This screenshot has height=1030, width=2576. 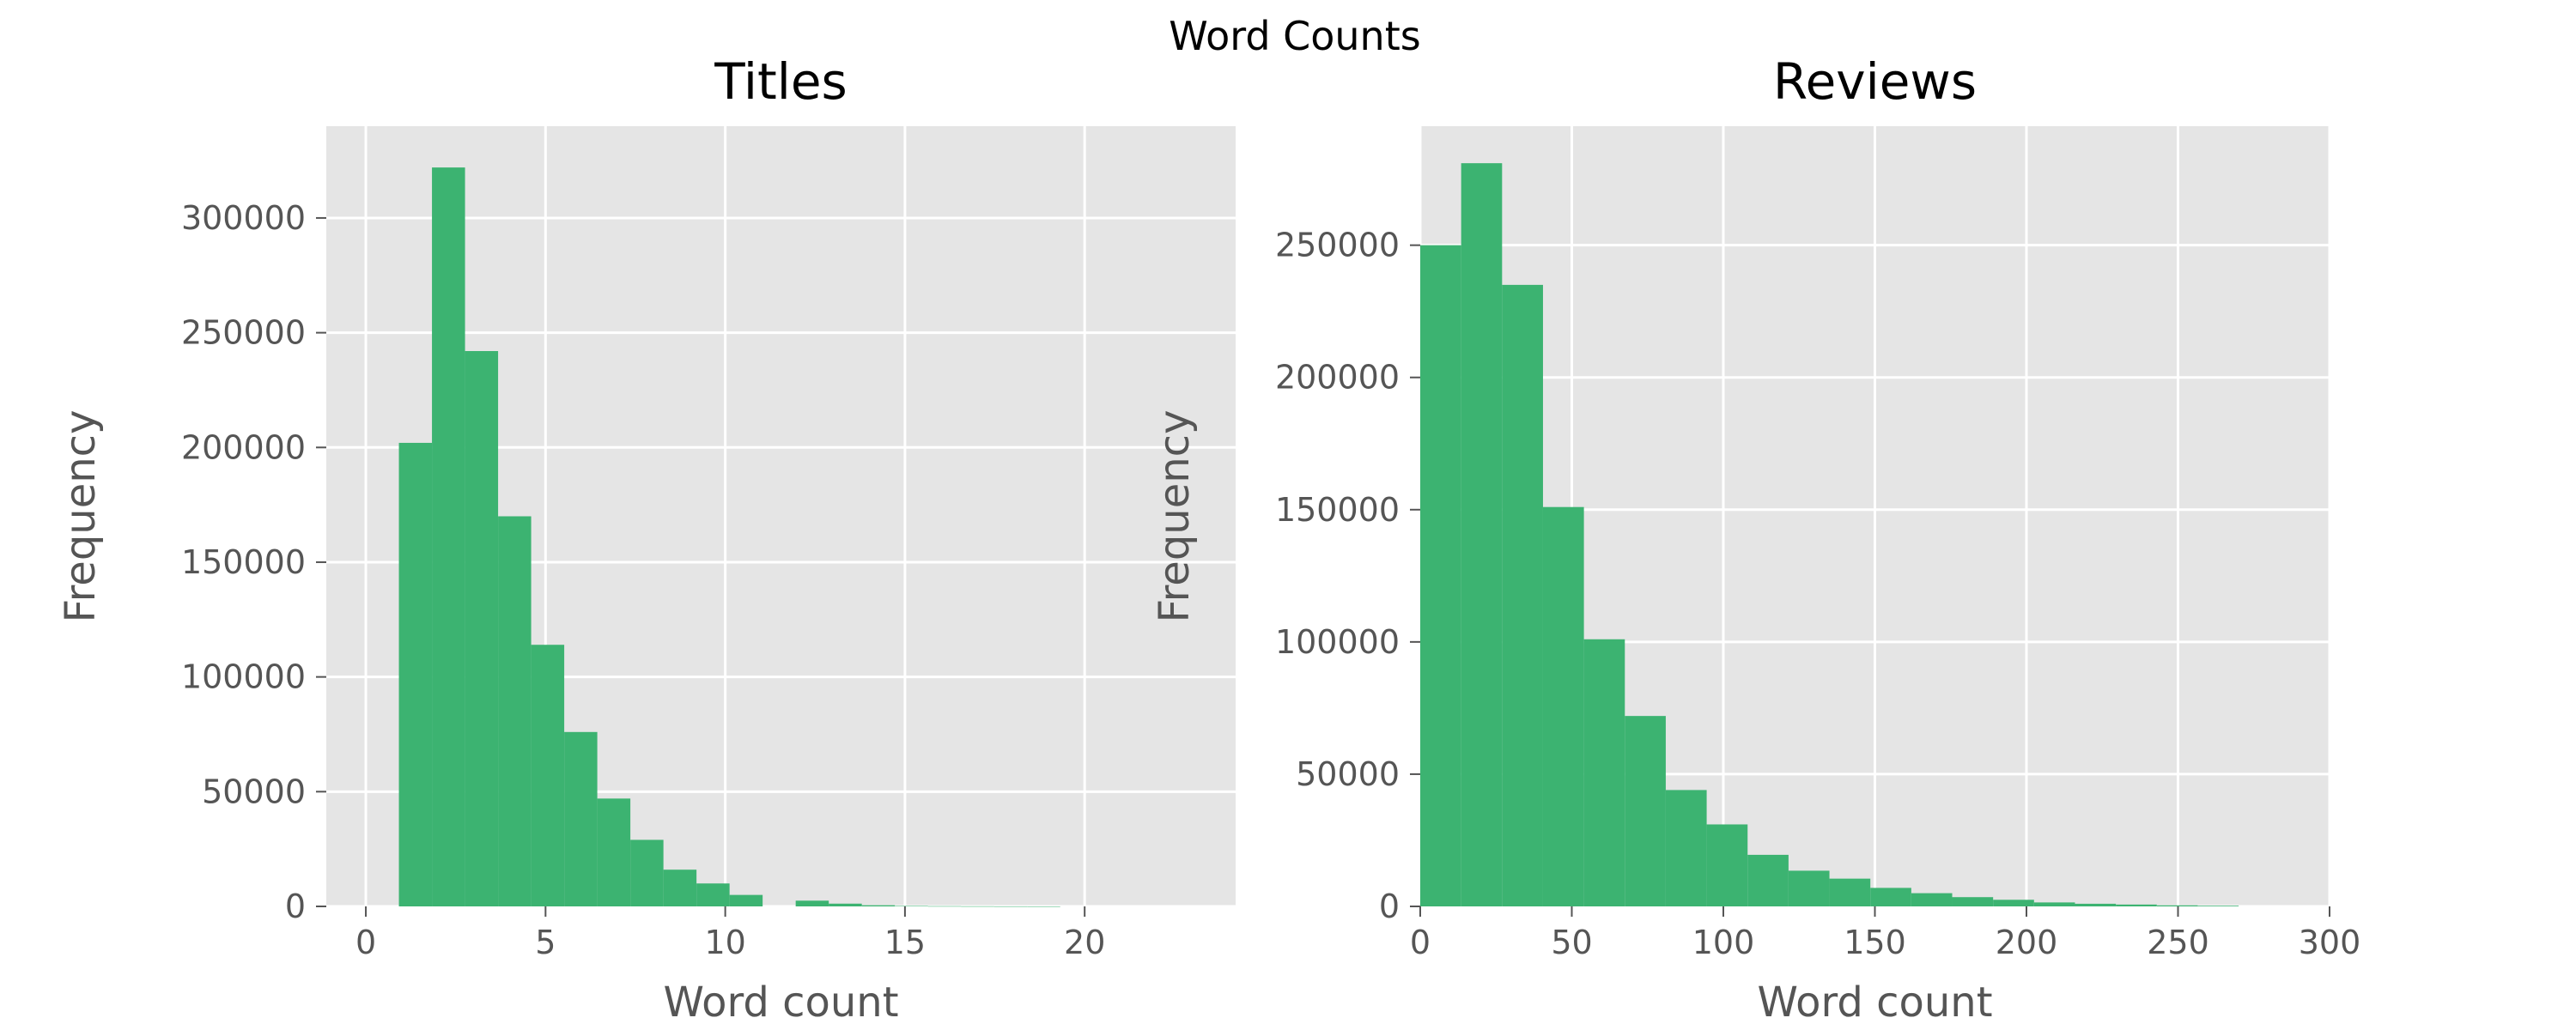 I want to click on titles-y-tick-label: 0, so click(x=295, y=906).